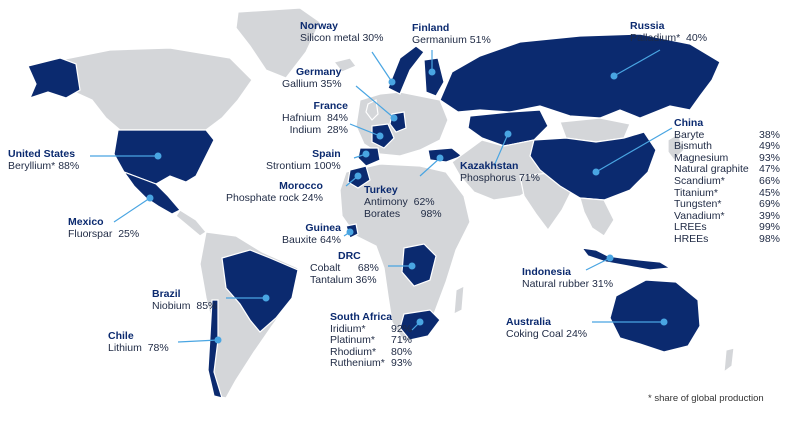  I want to click on label-usa: United States Beryllium* 88%, so click(43, 160).